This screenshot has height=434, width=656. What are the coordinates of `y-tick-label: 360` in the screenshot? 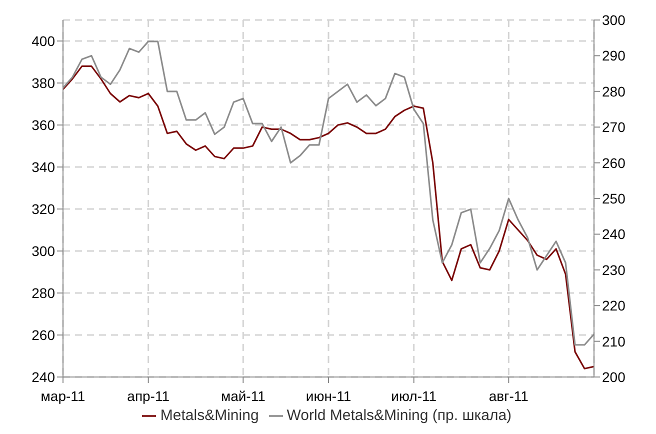 It's located at (44, 124).